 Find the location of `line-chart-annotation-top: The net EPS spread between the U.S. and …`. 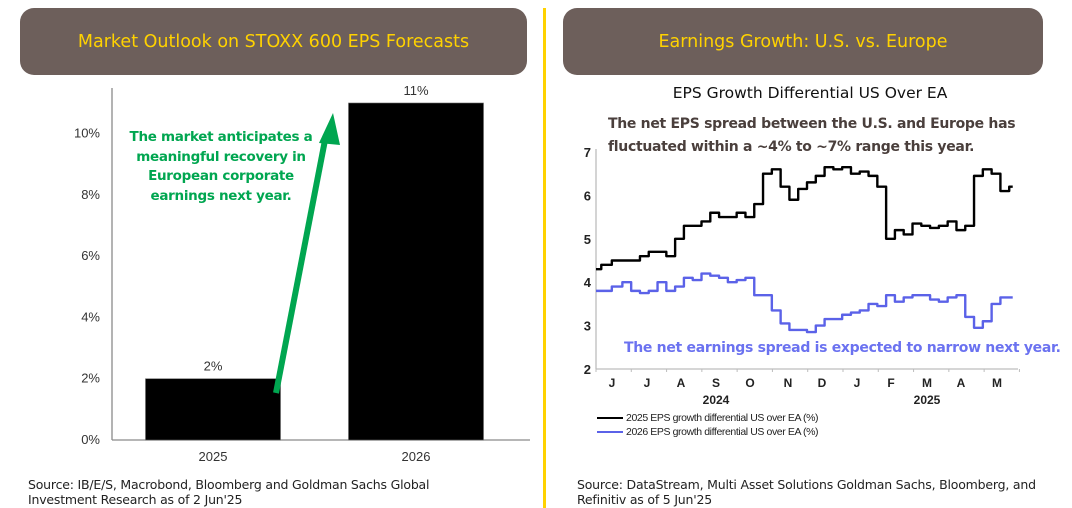

line-chart-annotation-top: The net EPS spread between the U.S. and … is located at coordinates (812, 135).